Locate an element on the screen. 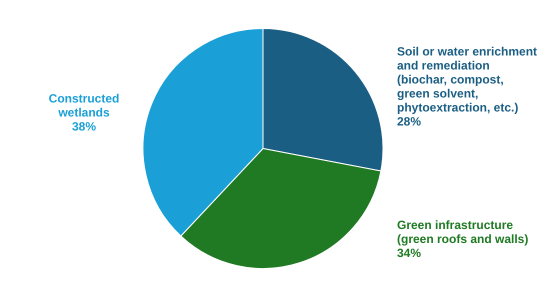 Image resolution: width=550 pixels, height=297 pixels. data-label: 34% is located at coordinates (409, 253).